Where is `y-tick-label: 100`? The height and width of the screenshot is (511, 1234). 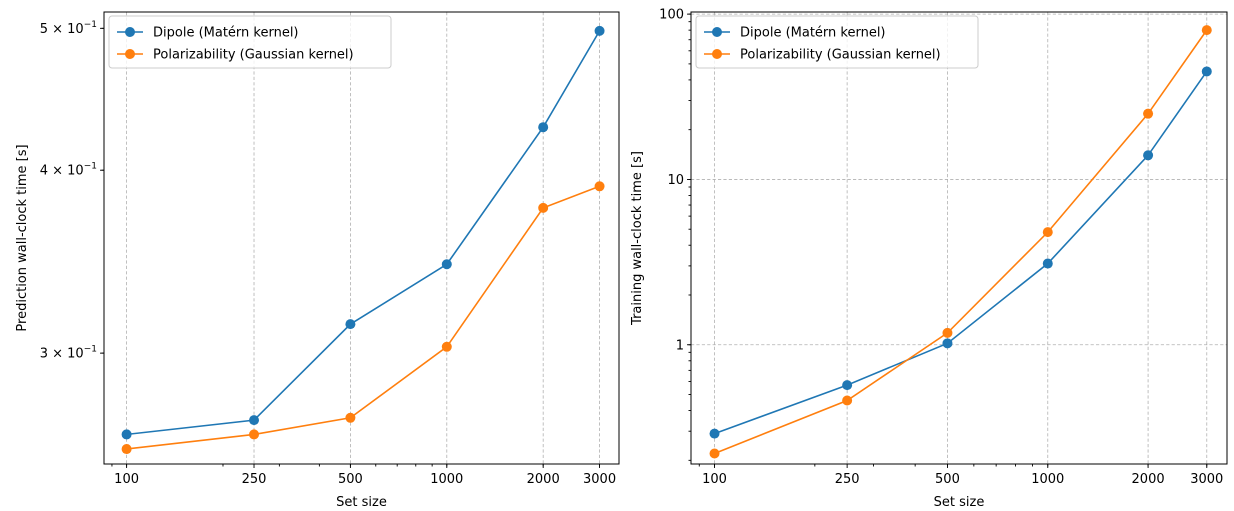 y-tick-label: 100 is located at coordinates (671, 15).